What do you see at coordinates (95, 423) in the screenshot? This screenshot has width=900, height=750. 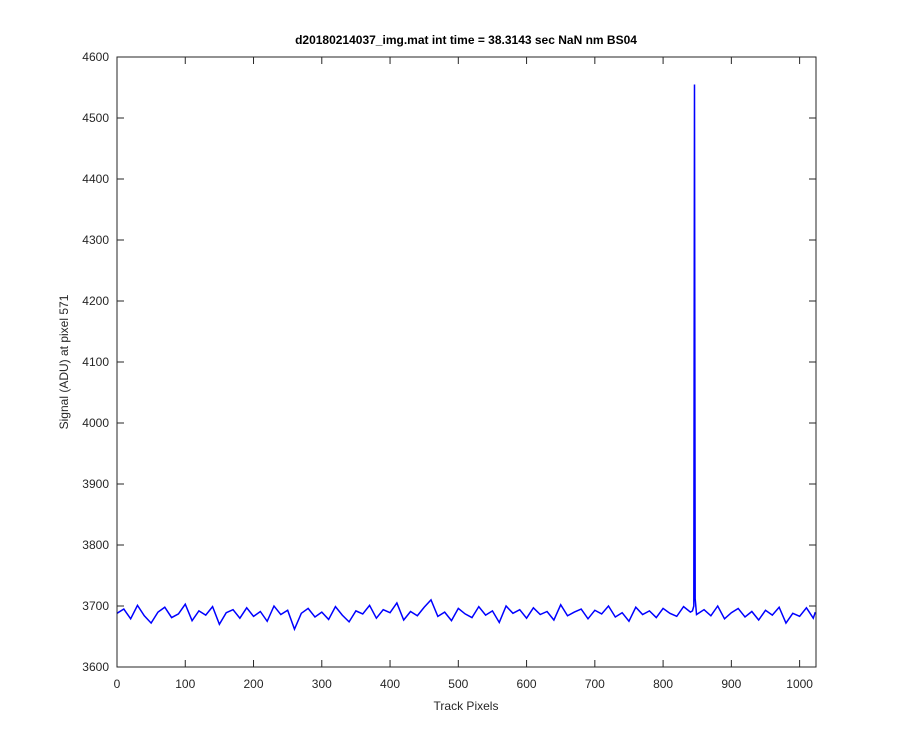 I see `y-tick-label: 4000` at bounding box center [95, 423].